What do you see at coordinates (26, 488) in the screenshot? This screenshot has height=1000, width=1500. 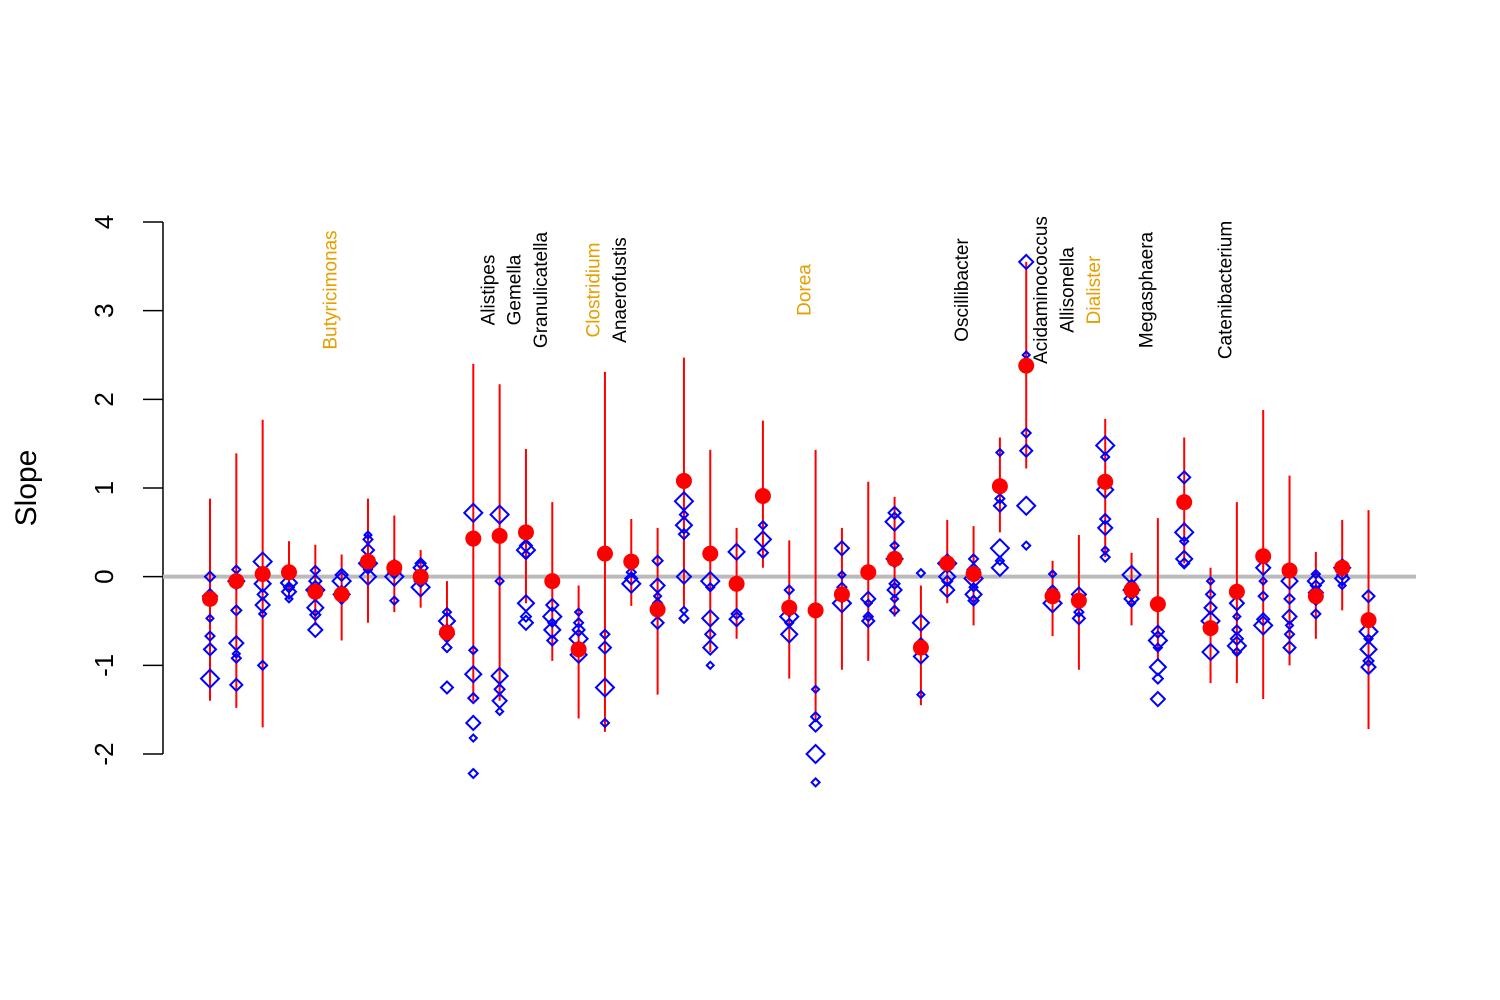 I see `y-axis-title: Slope` at bounding box center [26, 488].